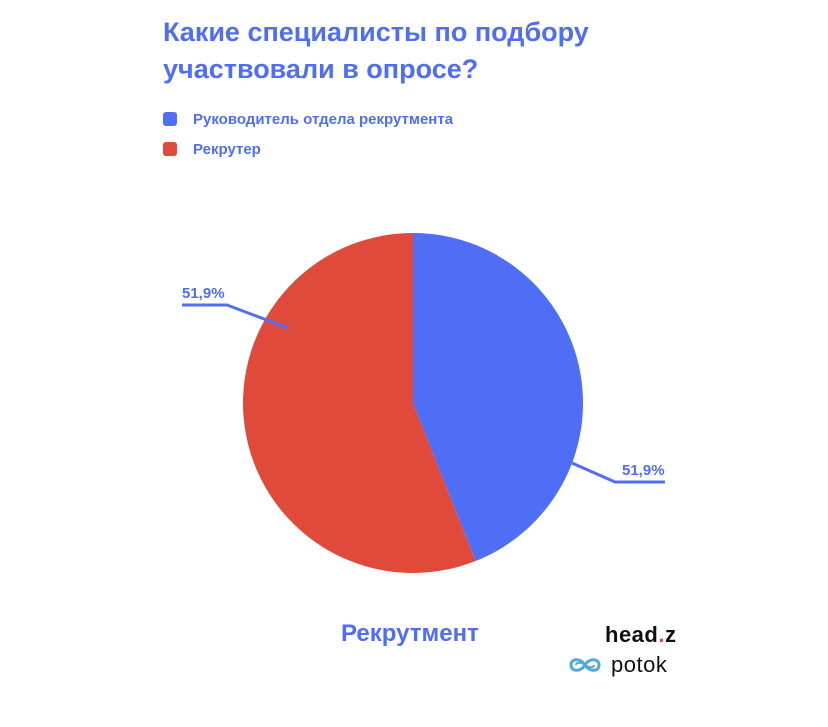 This screenshot has width=828, height=727. What do you see at coordinates (170, 119) in the screenshot?
I see `legend-swatch-head` at bounding box center [170, 119].